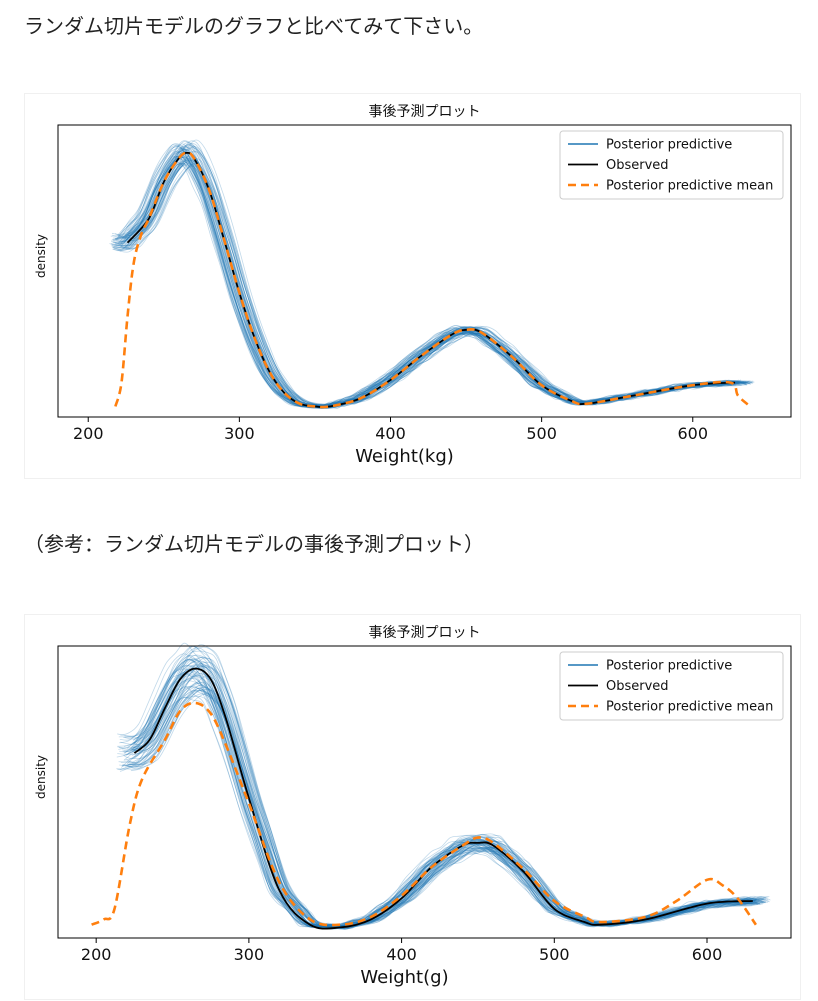 Image resolution: width=818 pixels, height=1001 pixels. I want to click on intro-text: ランダム切片モデルのグラフと比べてみて下さい。, so click(254, 26).